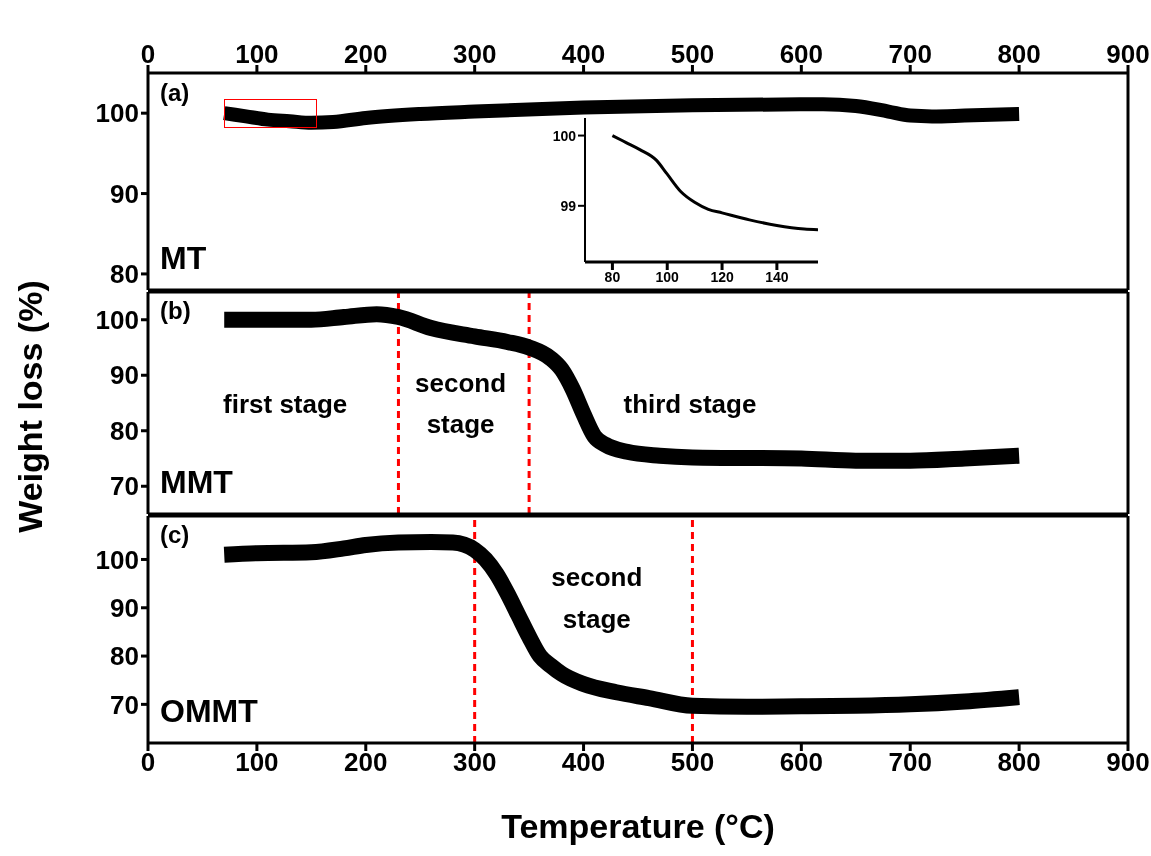 The image size is (1151, 856). I want to click on x-tick-label: 700, so click(910, 762).